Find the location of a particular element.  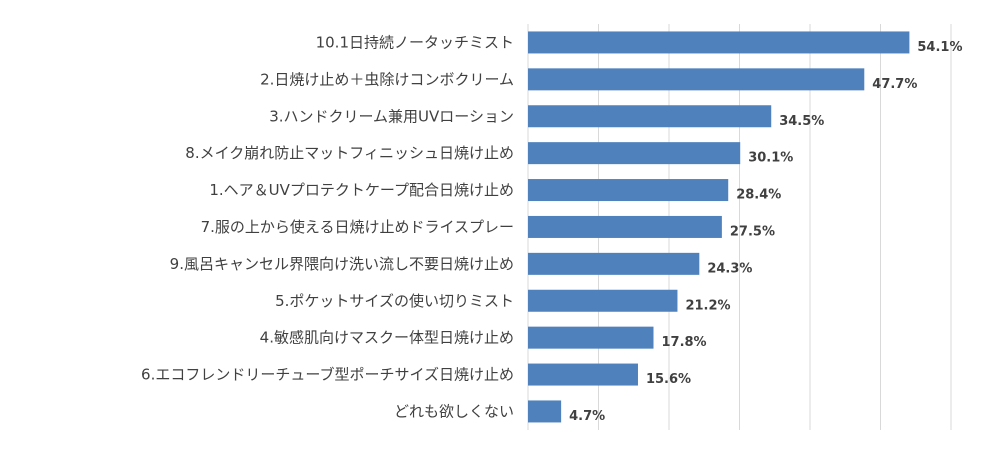

category-label: 8.メイク崩れ防止マットフィニッシュ日焼け止め is located at coordinates (349, 153).